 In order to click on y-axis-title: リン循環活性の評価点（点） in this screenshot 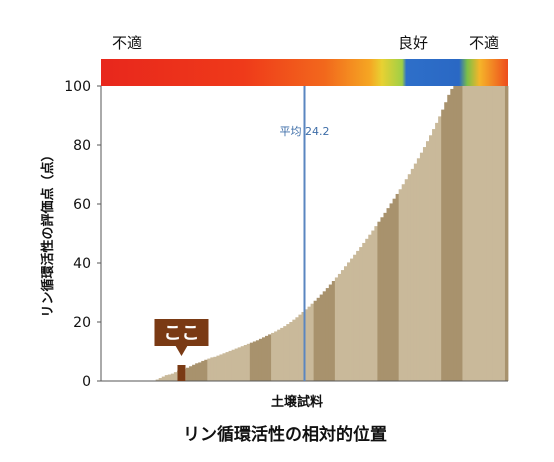, I will do `click(48, 232)`.